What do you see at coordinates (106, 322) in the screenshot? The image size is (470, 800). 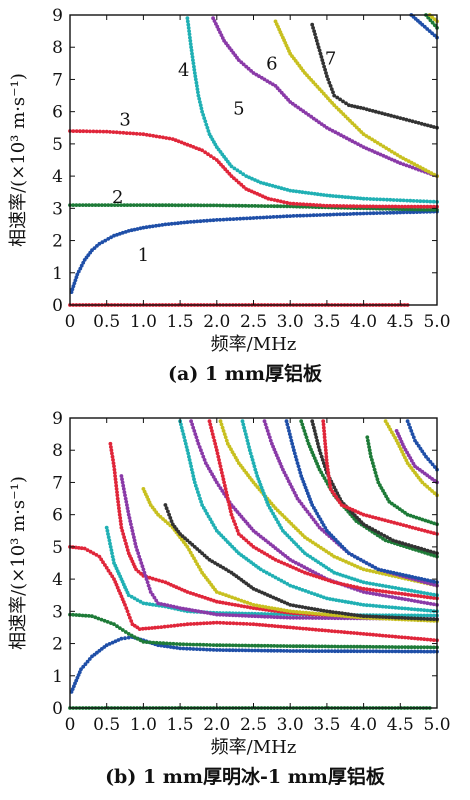 I see `x-tick-label: 0.5` at bounding box center [106, 322].